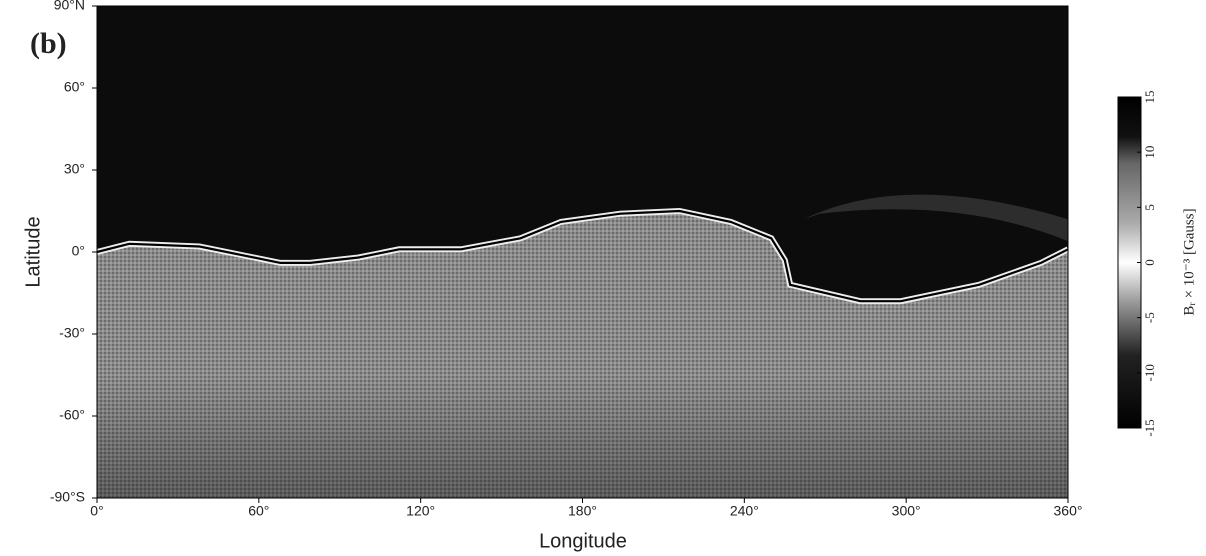  Describe the element at coordinates (1149, 262) in the screenshot. I see `colorbar-tick-label: 0` at that location.